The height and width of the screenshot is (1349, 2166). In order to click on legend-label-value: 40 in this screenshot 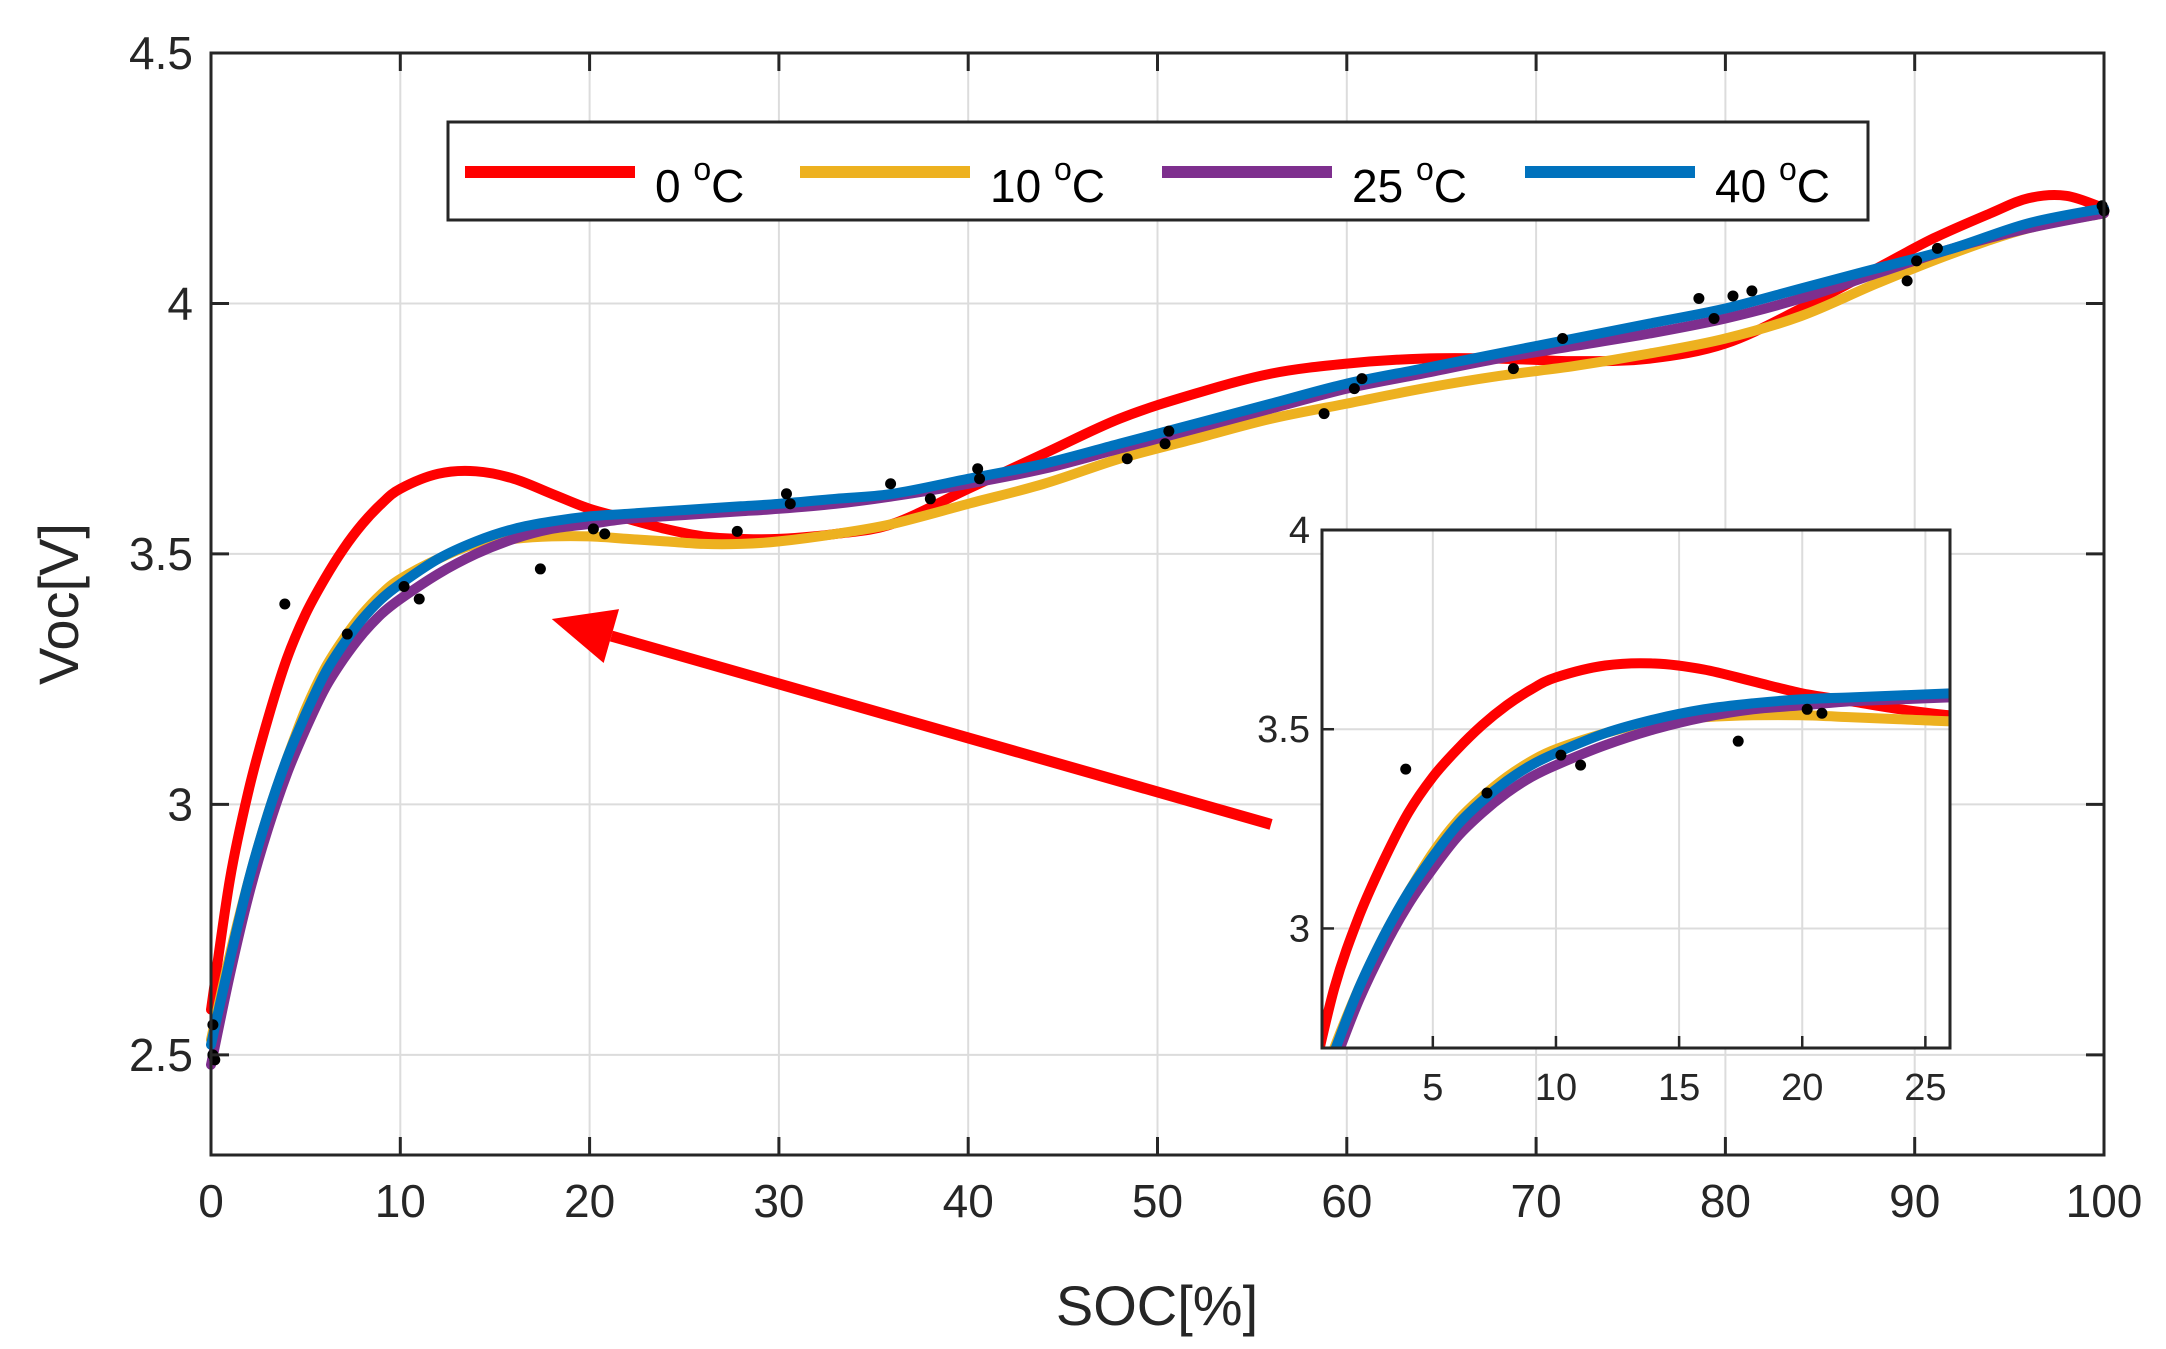, I will do `click(1747, 186)`.